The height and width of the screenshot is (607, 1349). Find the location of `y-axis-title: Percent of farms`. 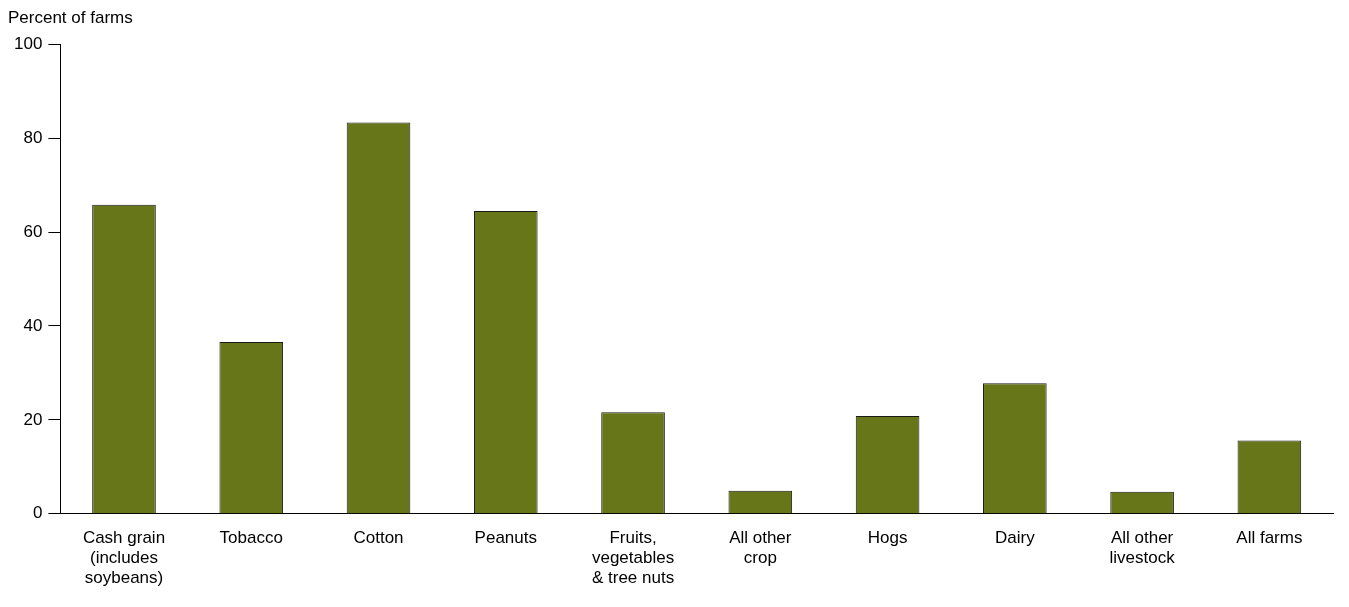

y-axis-title: Percent of farms is located at coordinates (71, 18).